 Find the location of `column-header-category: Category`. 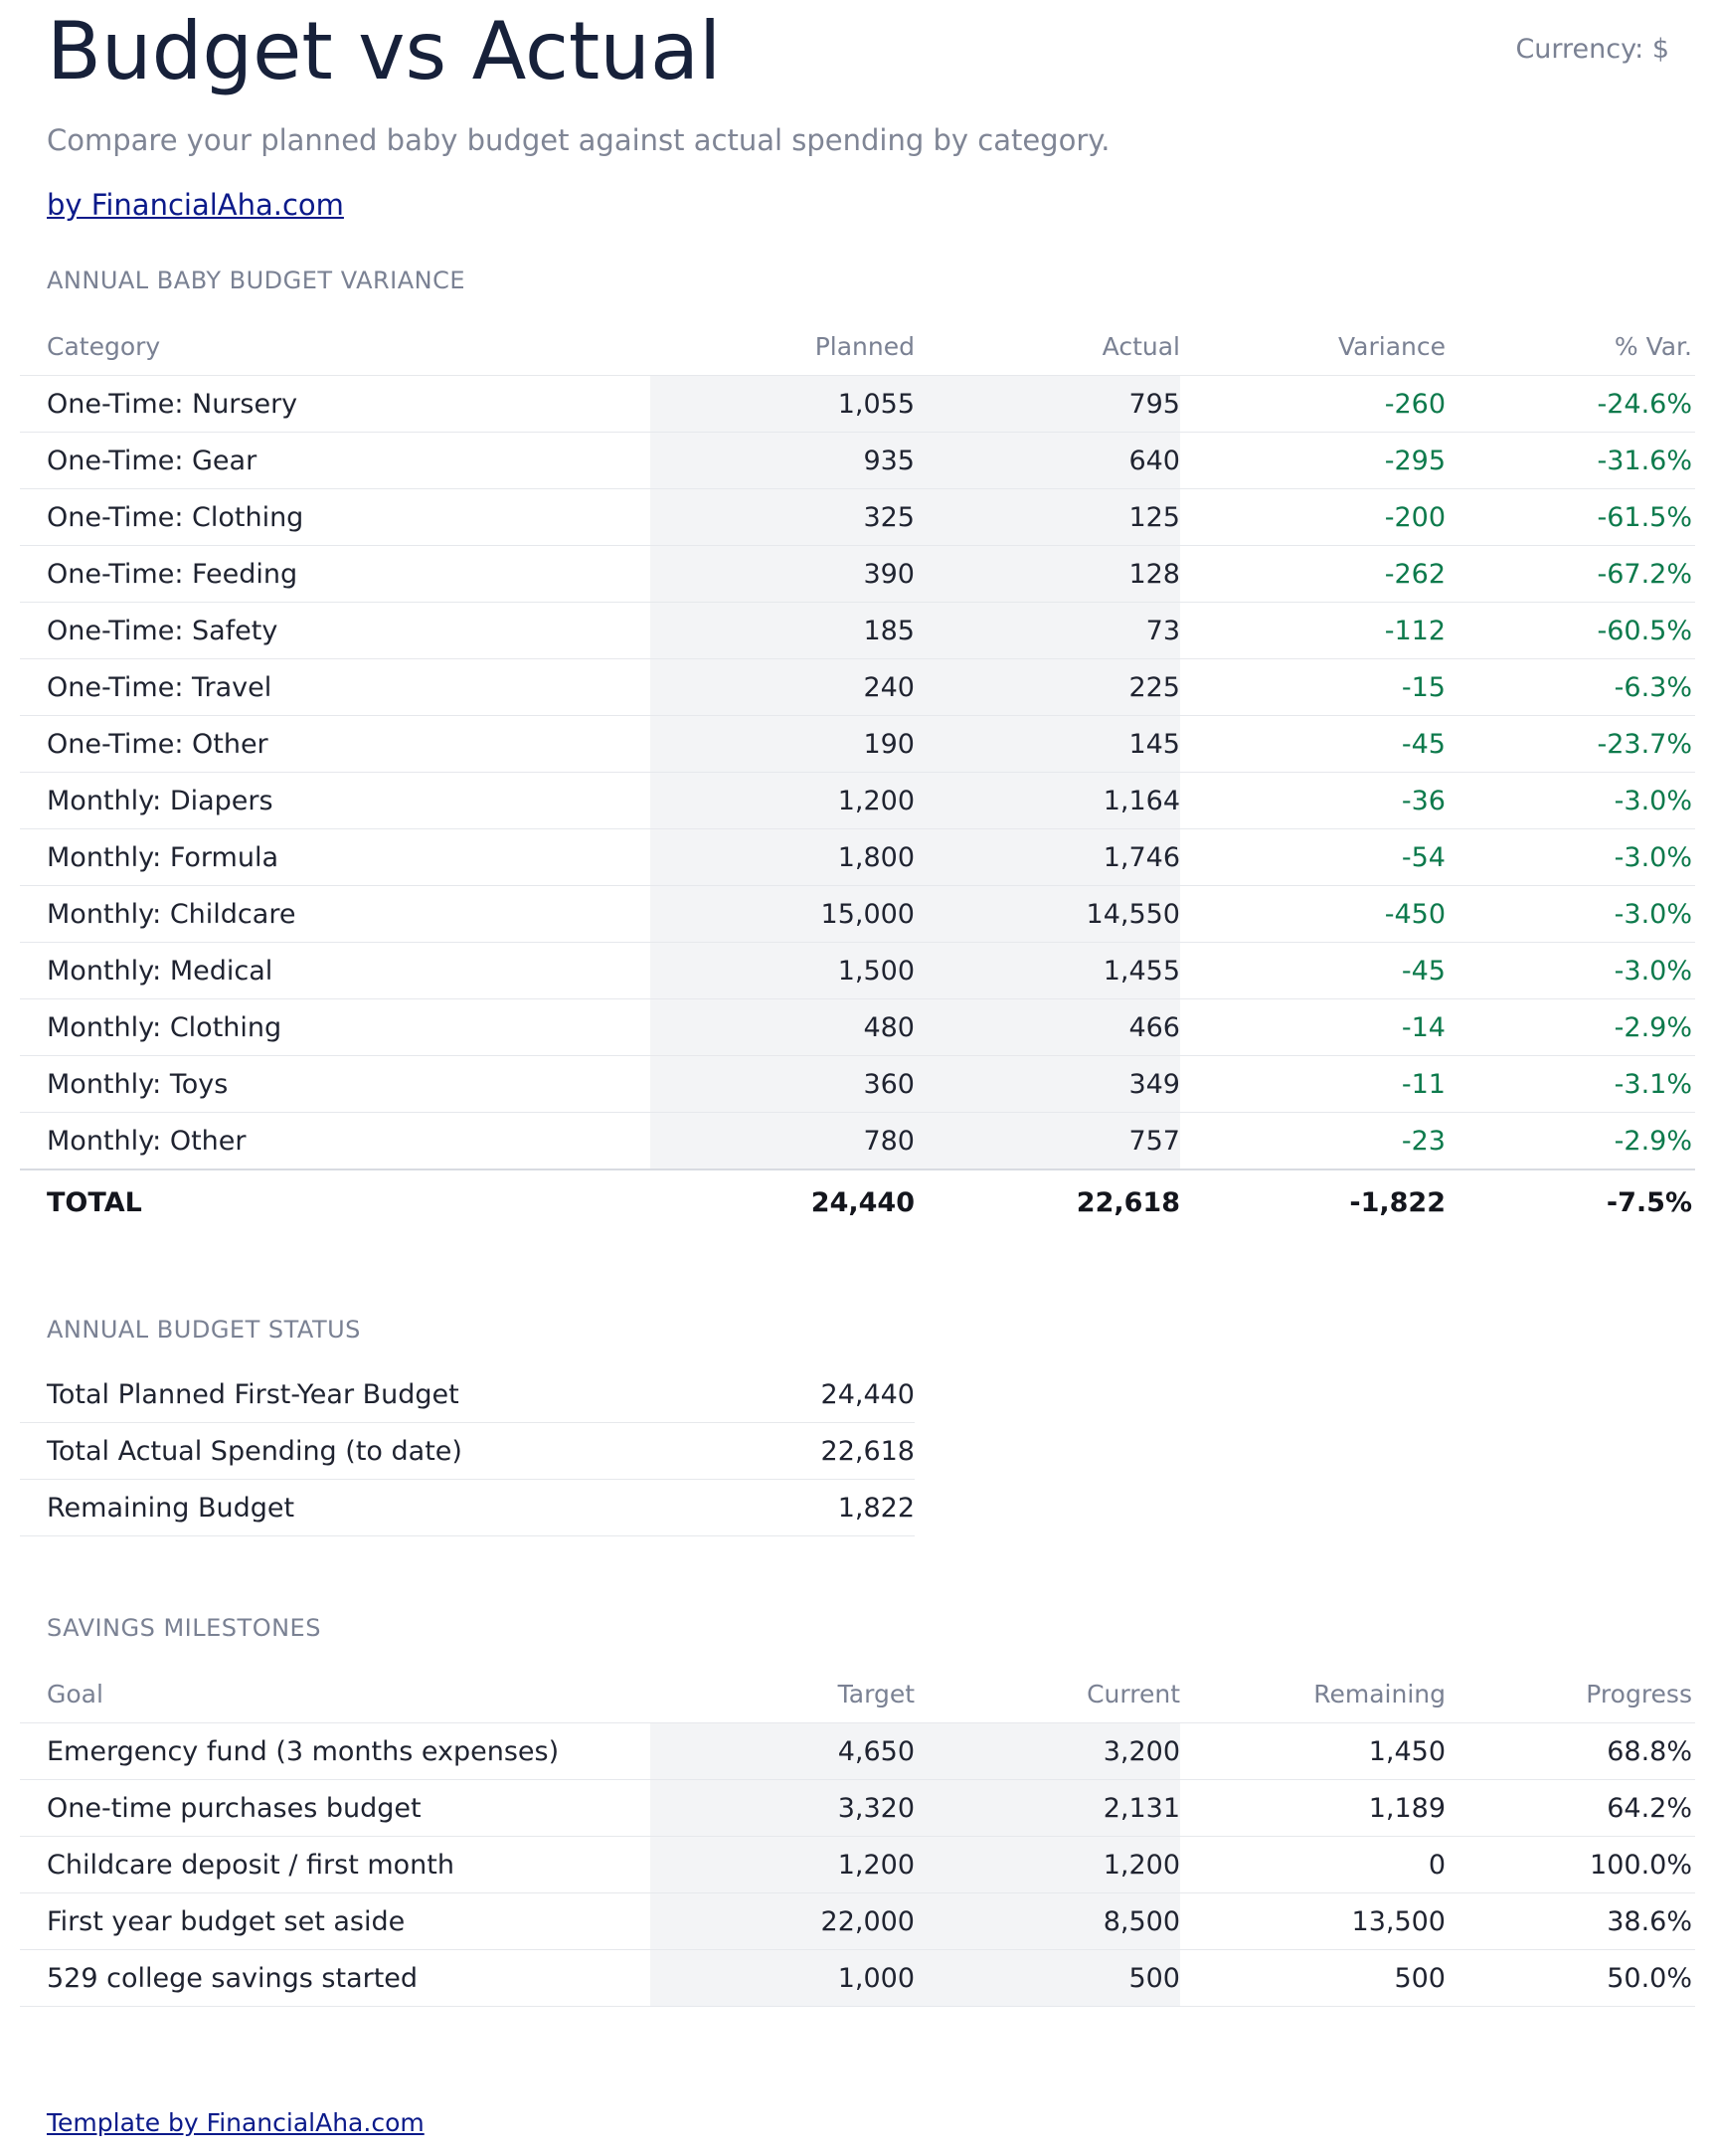

column-header-category: Category is located at coordinates (335, 347).